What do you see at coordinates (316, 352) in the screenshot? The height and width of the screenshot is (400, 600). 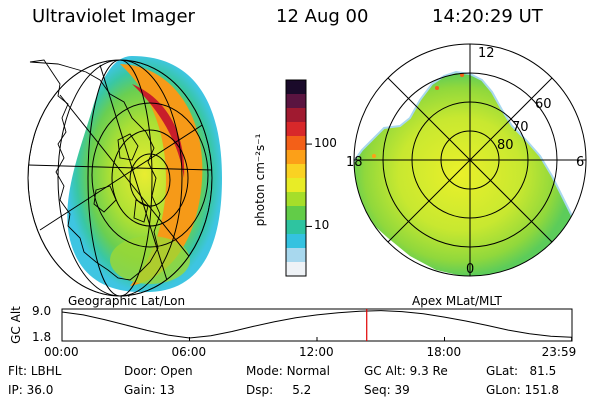 I see `time-tick-label: 12:00` at bounding box center [316, 352].